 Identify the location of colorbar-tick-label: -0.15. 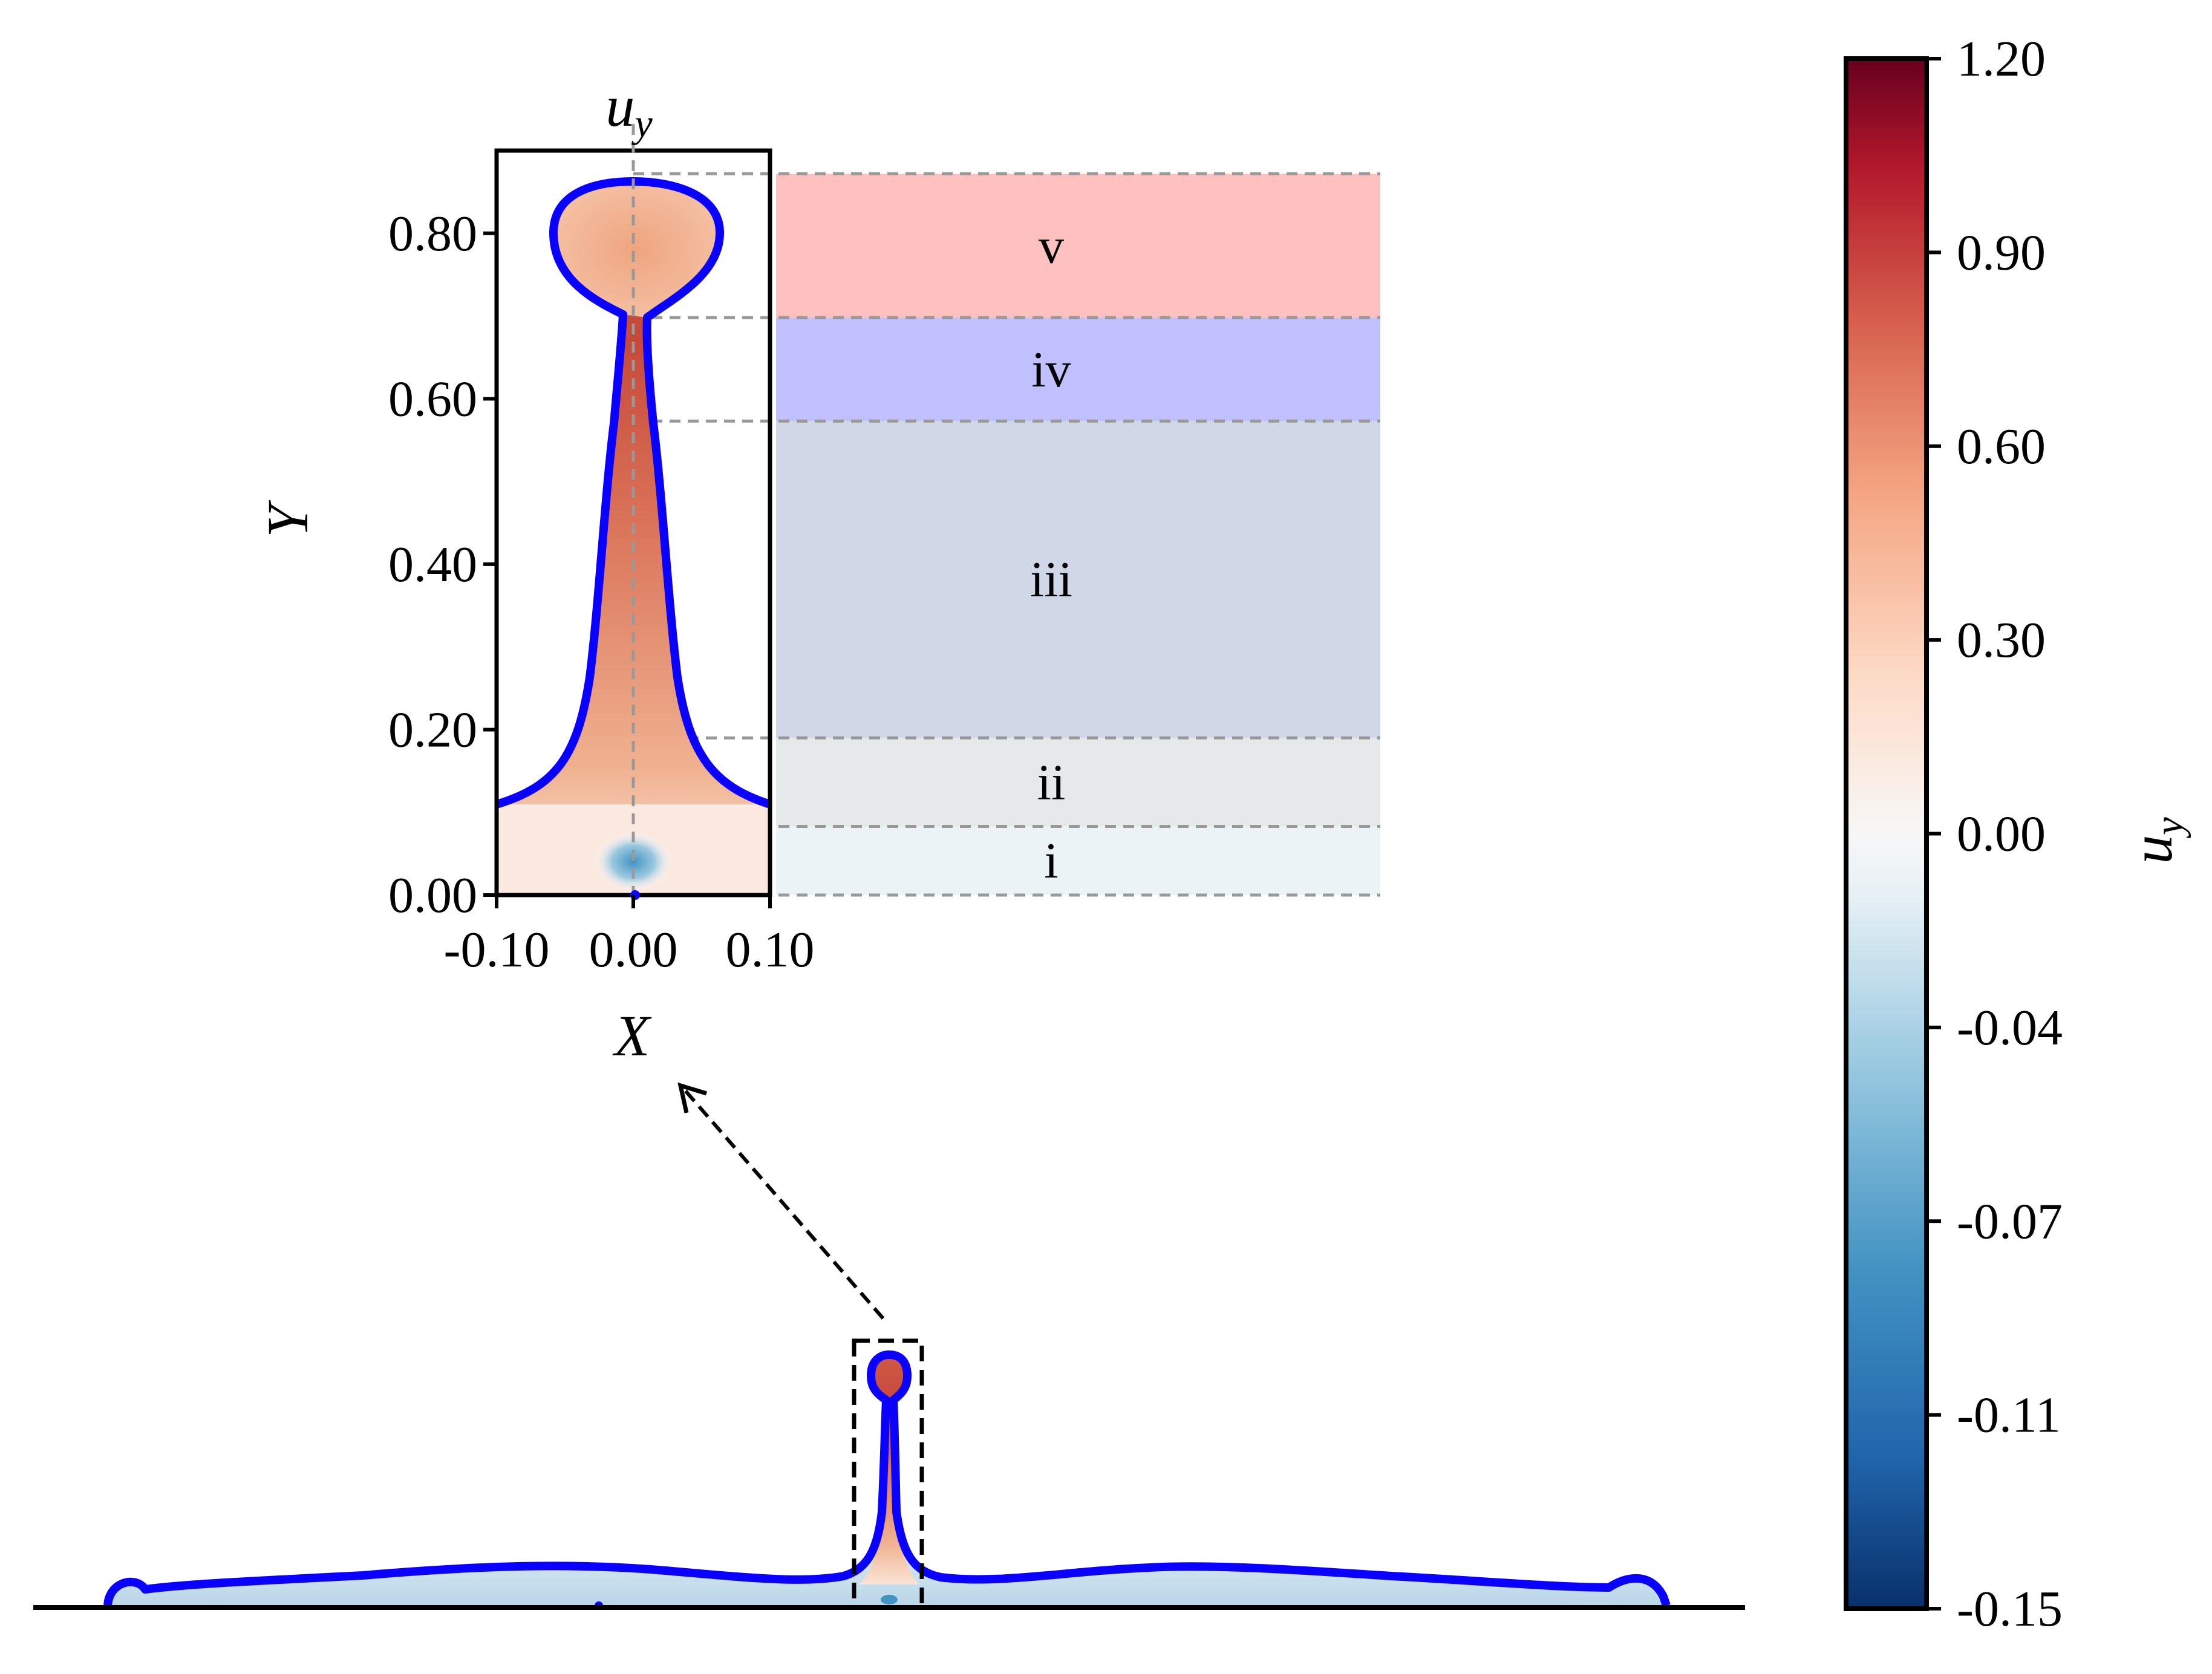
(2010, 1609).